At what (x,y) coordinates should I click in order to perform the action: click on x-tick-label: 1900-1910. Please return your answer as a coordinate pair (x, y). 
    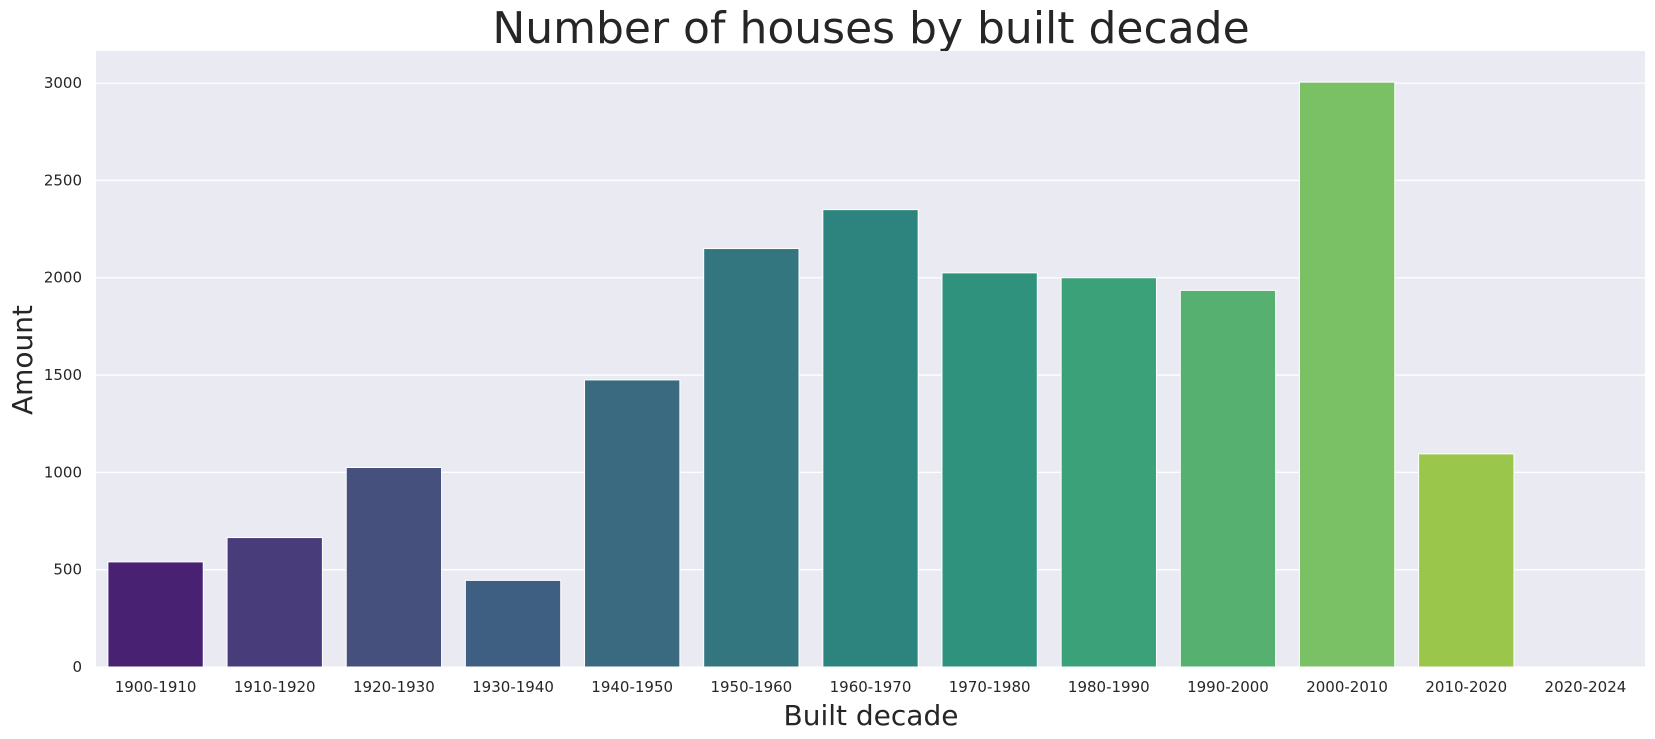
    Looking at the image, I should click on (156, 687).